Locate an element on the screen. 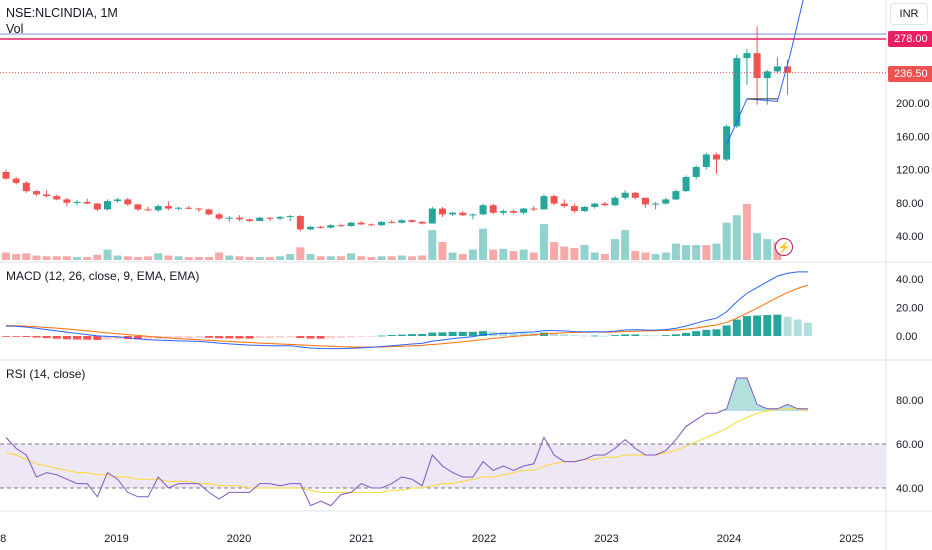 This screenshot has height=550, width=932. time-axis-tick: 2019 is located at coordinates (116, 539).